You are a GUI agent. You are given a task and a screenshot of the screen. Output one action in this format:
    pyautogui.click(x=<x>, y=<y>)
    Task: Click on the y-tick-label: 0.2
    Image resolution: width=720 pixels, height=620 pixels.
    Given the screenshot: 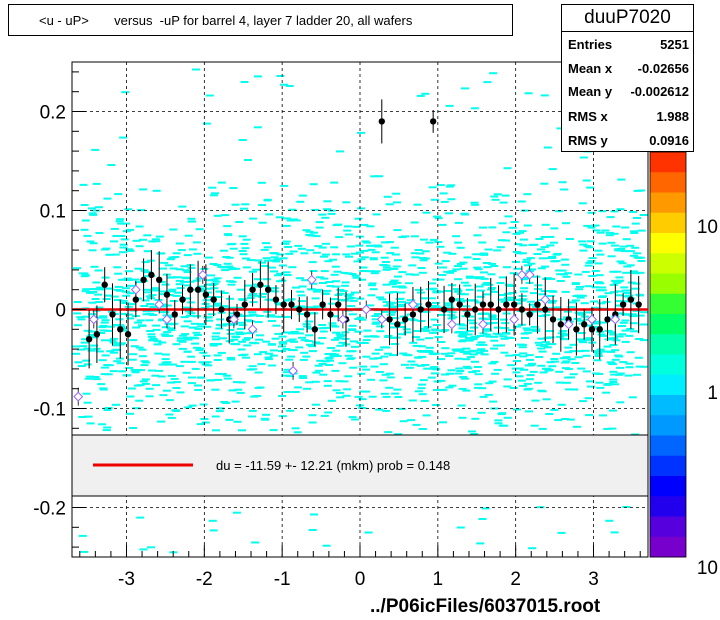 What is the action you would take?
    pyautogui.click(x=53, y=113)
    